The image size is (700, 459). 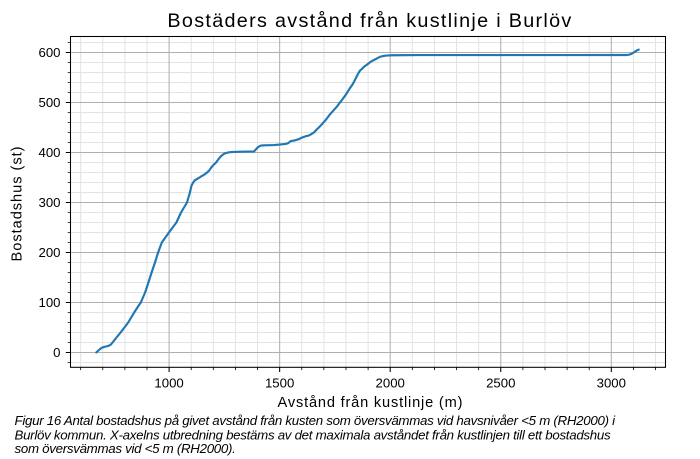 What do you see at coordinates (125, 448) in the screenshot?
I see `svg-text:som översvämmas vid <5 m (RH20: som översvämmas vid <5 m (RH2000).` at bounding box center [125, 448].